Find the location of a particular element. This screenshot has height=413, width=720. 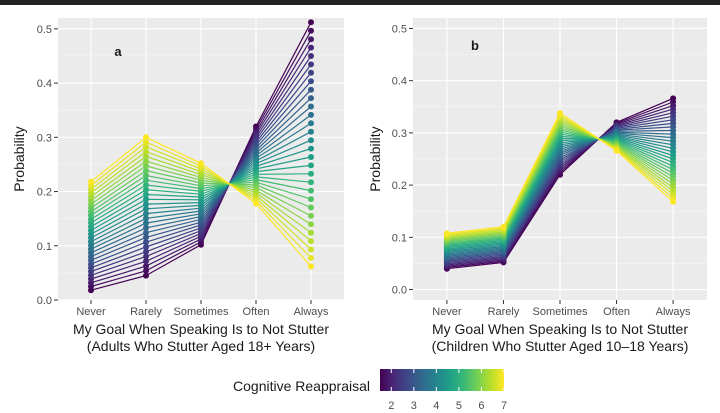

panel-a-y-tick-label: 0.3 is located at coordinates (44, 138).